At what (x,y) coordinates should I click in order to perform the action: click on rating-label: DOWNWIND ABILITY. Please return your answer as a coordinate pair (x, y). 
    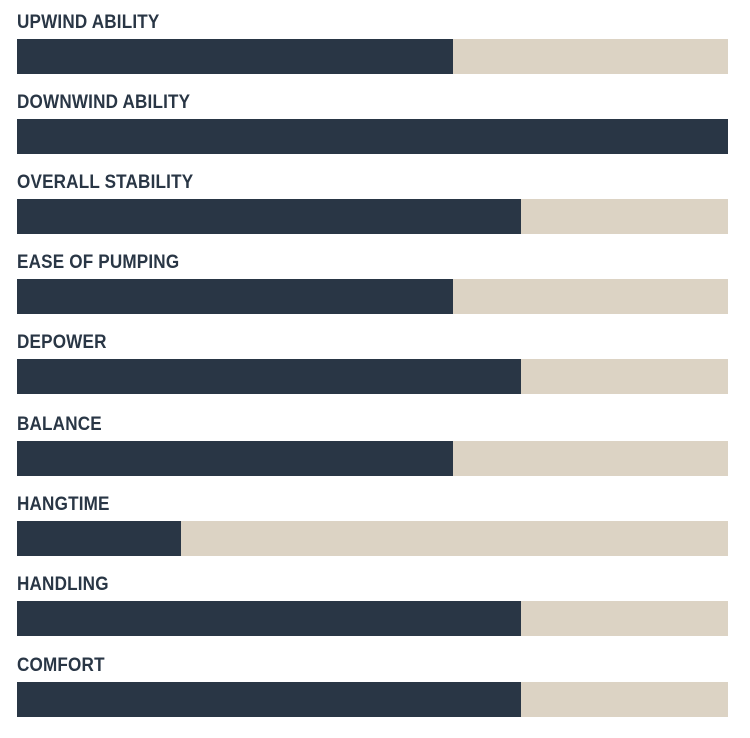
    Looking at the image, I should click on (104, 102).